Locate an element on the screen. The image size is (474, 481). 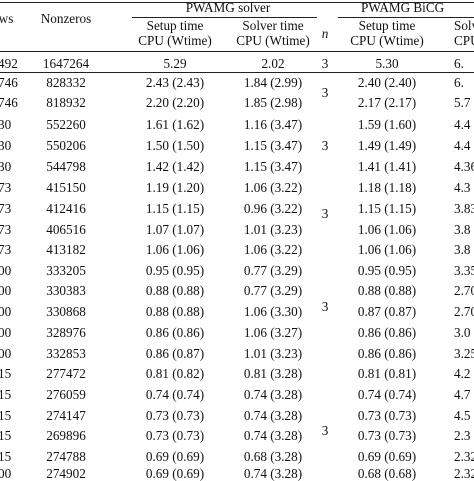
setup-time-sub-header: CPU (Wtime) is located at coordinates (175, 40).